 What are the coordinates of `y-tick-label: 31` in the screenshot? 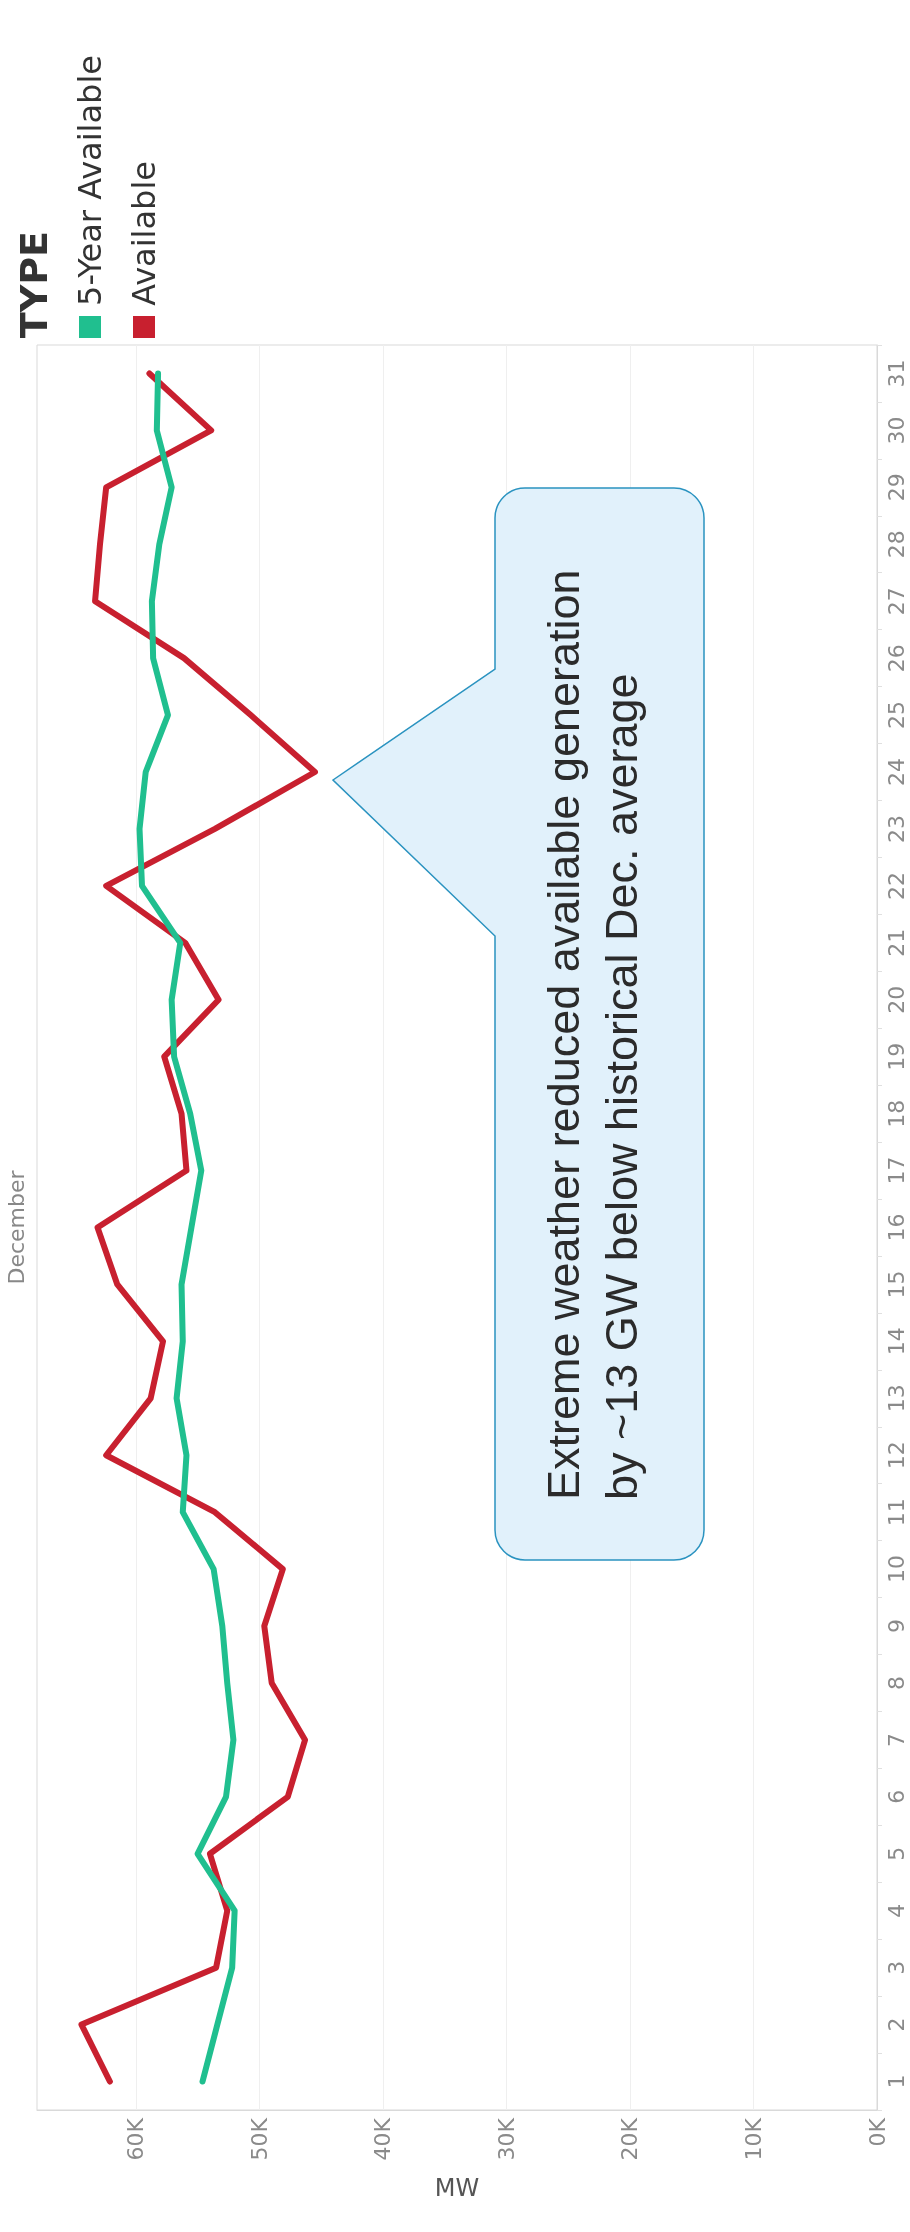 It's located at (896, 373).